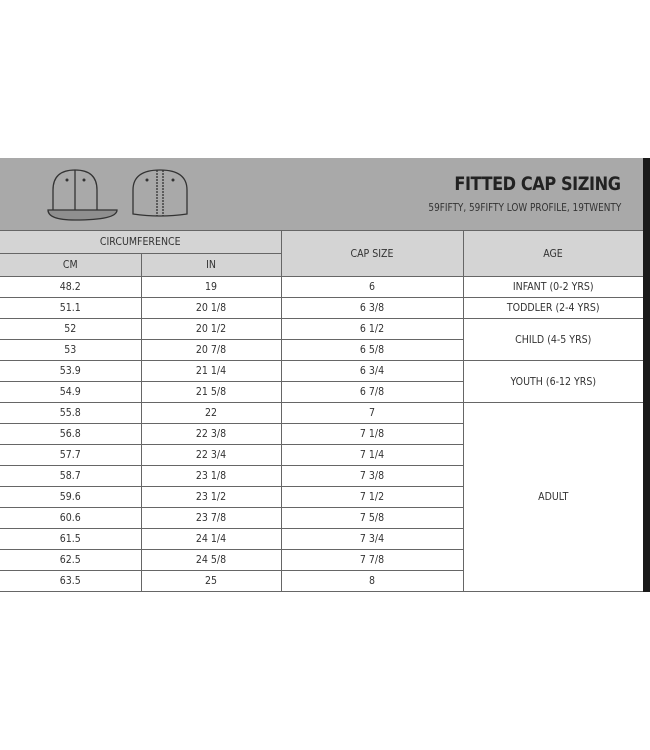  I want to click on in-cell: 23 7/8, so click(211, 518).